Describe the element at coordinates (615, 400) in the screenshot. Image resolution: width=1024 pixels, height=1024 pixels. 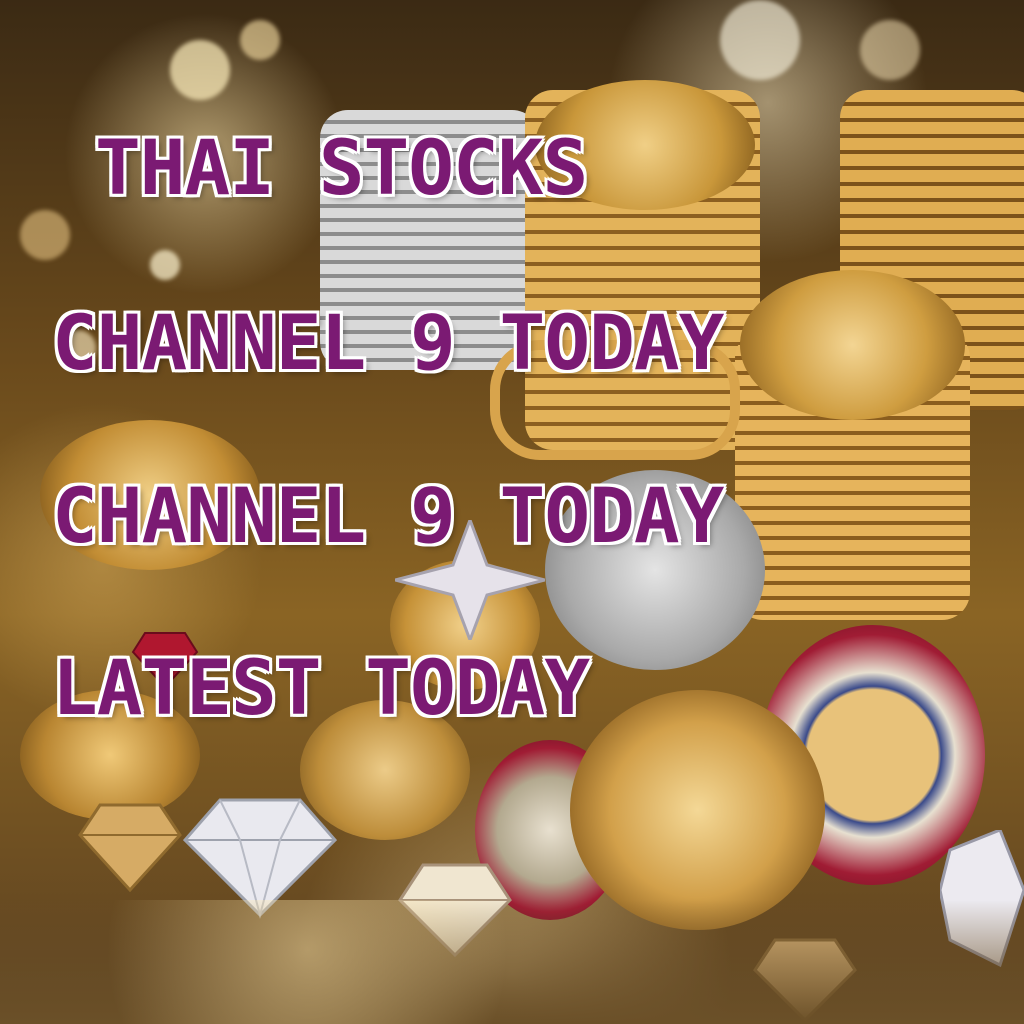
I see `ring-icon` at that location.